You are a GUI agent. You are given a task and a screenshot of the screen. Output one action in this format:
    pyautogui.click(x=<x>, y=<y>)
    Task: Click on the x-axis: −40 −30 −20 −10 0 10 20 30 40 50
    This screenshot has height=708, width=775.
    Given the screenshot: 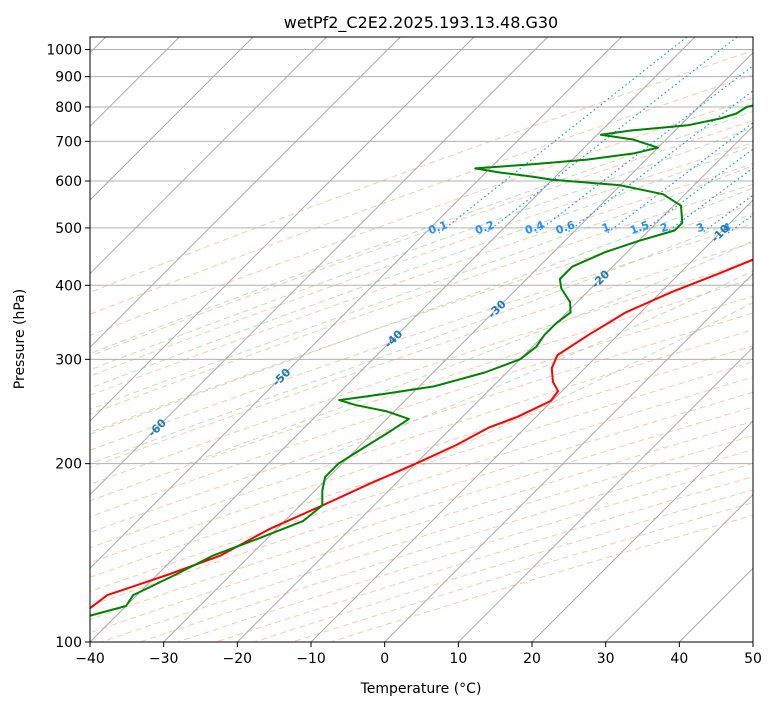 What is the action you would take?
    pyautogui.click(x=418, y=654)
    